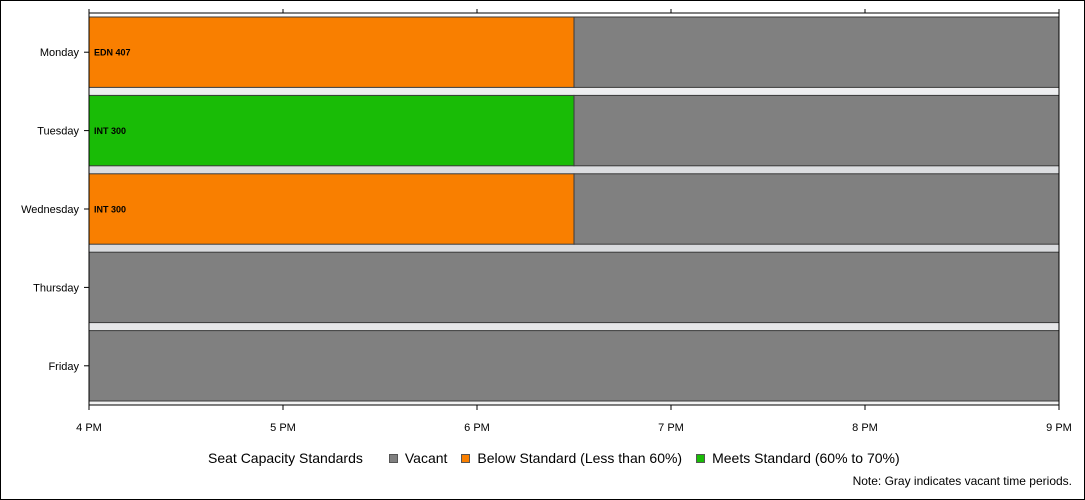 The image size is (1085, 500). What do you see at coordinates (56, 288) in the screenshot?
I see `y-tick-label-thursday: Thursday` at bounding box center [56, 288].